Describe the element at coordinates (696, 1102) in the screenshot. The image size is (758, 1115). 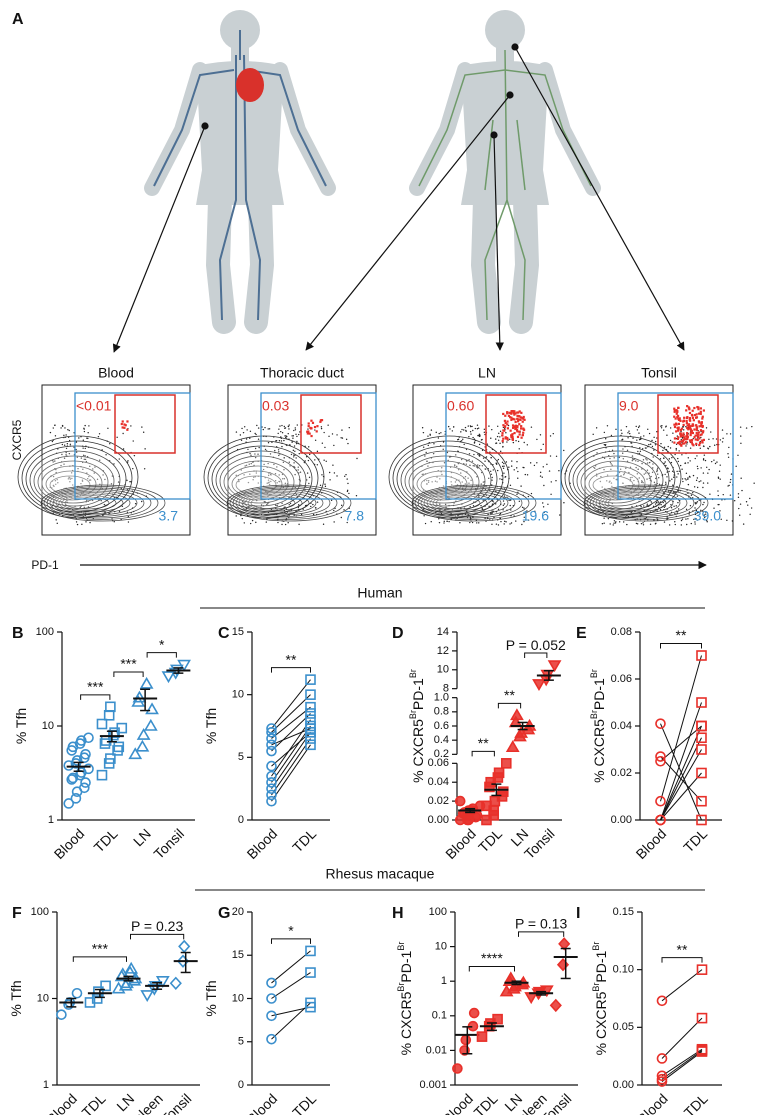
I see `x-tick-label: TDL` at that location.